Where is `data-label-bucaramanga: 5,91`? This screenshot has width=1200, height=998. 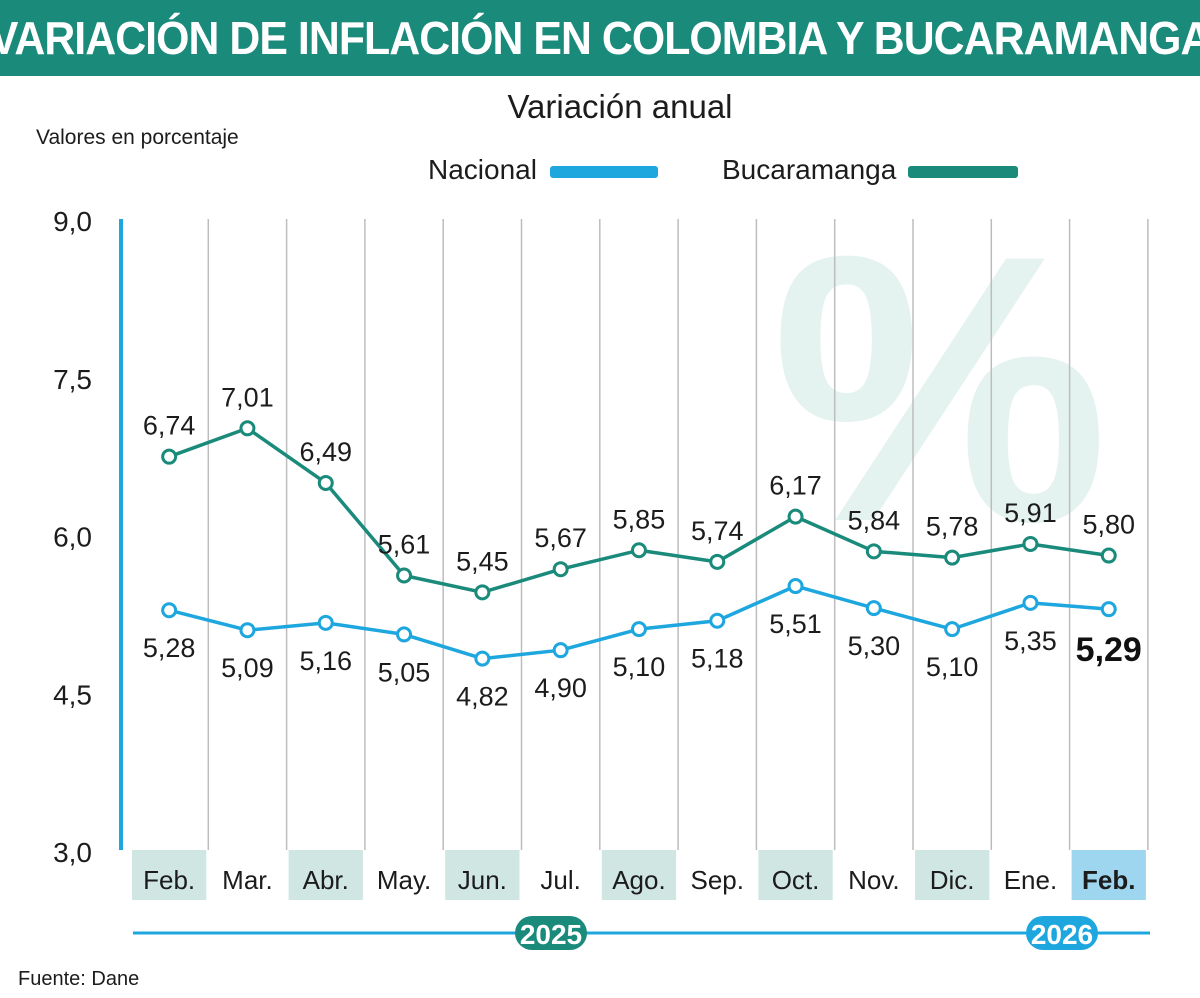 data-label-bucaramanga: 5,91 is located at coordinates (1030, 513).